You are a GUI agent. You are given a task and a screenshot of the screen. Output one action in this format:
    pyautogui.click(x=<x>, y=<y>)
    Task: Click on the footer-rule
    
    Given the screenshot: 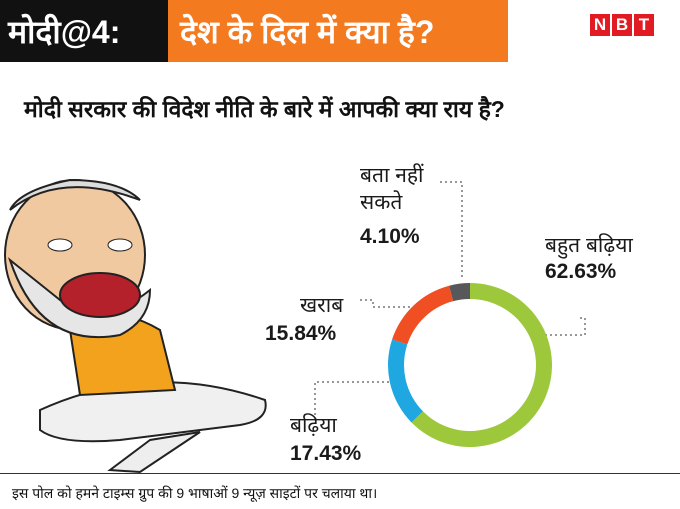 What is the action you would take?
    pyautogui.click(x=340, y=473)
    